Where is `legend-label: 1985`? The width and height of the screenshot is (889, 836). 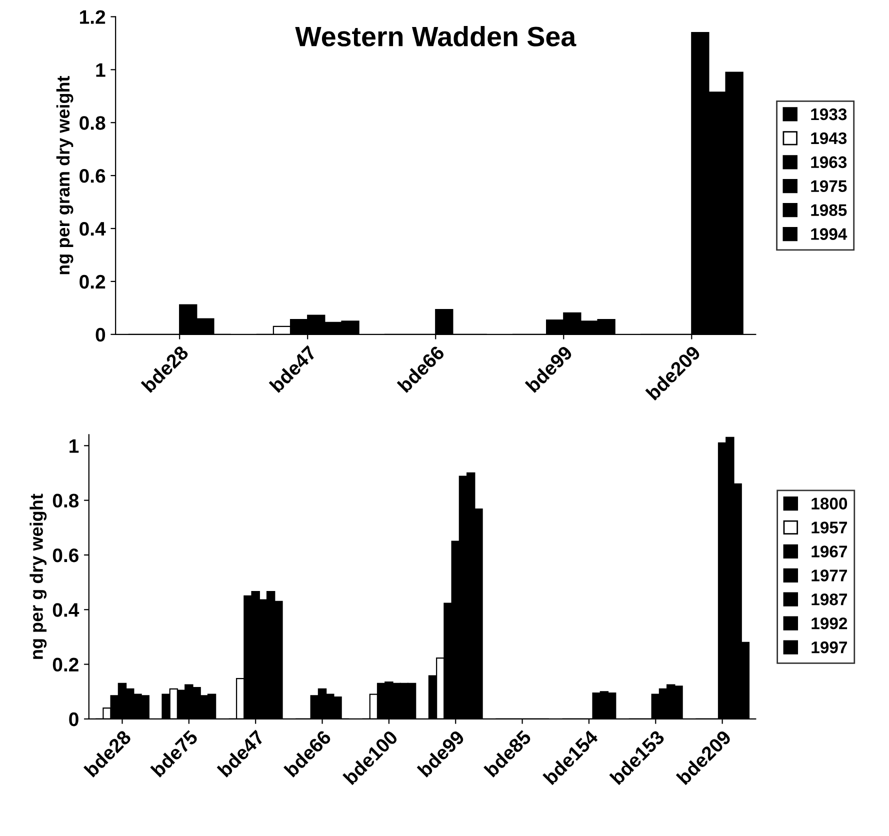 legend-label: 1985 is located at coordinates (829, 210).